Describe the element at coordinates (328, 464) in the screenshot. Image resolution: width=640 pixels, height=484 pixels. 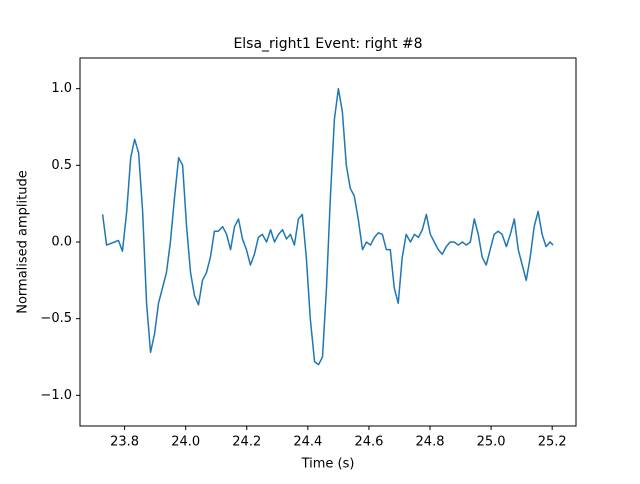
I see `x-axis-label: Time (s)` at that location.